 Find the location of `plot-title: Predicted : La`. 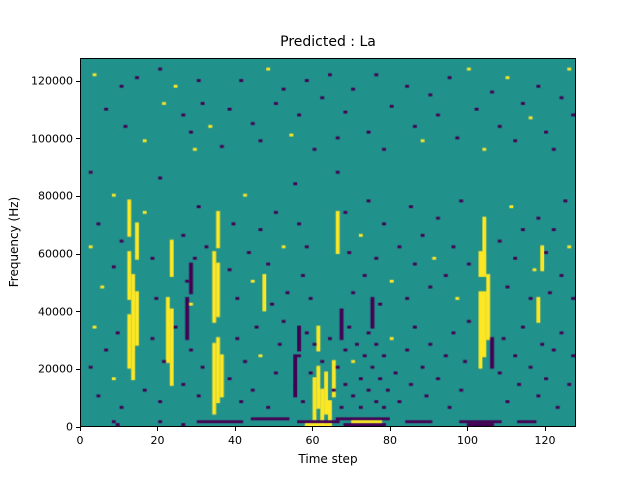

plot-title: Predicted : La is located at coordinates (328, 42).